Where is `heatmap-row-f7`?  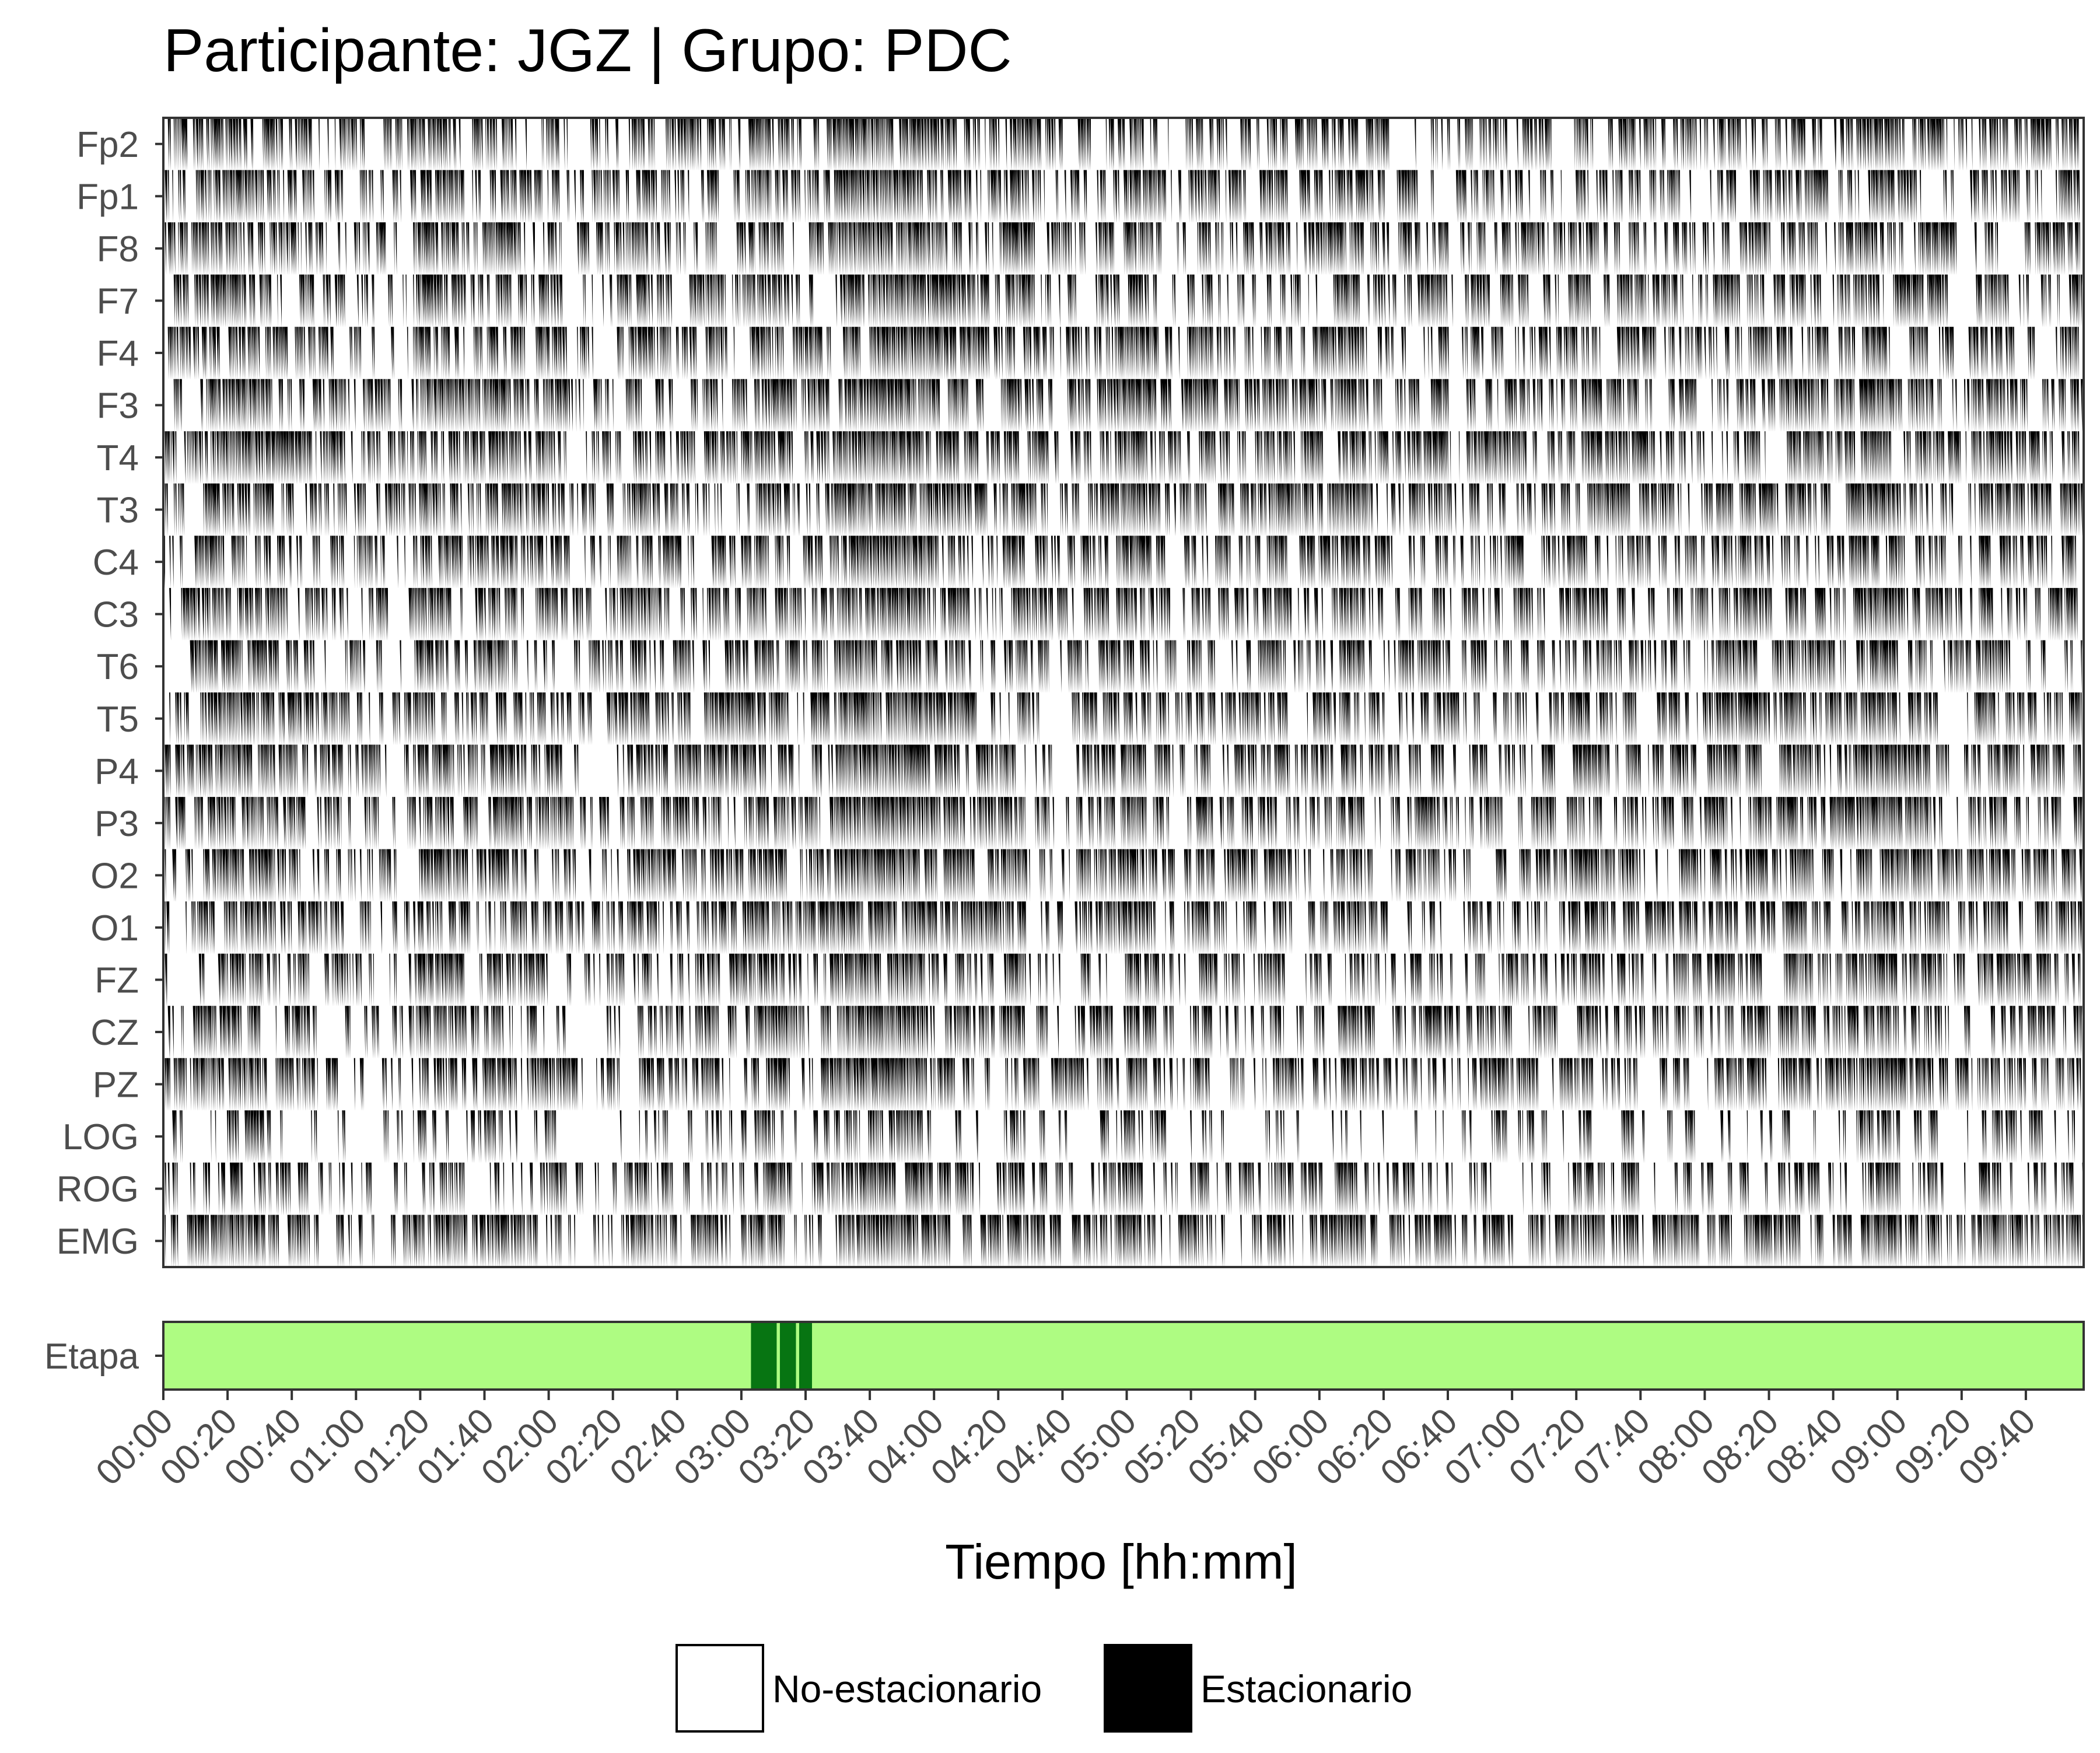
heatmap-row-f7 is located at coordinates (1128, 300).